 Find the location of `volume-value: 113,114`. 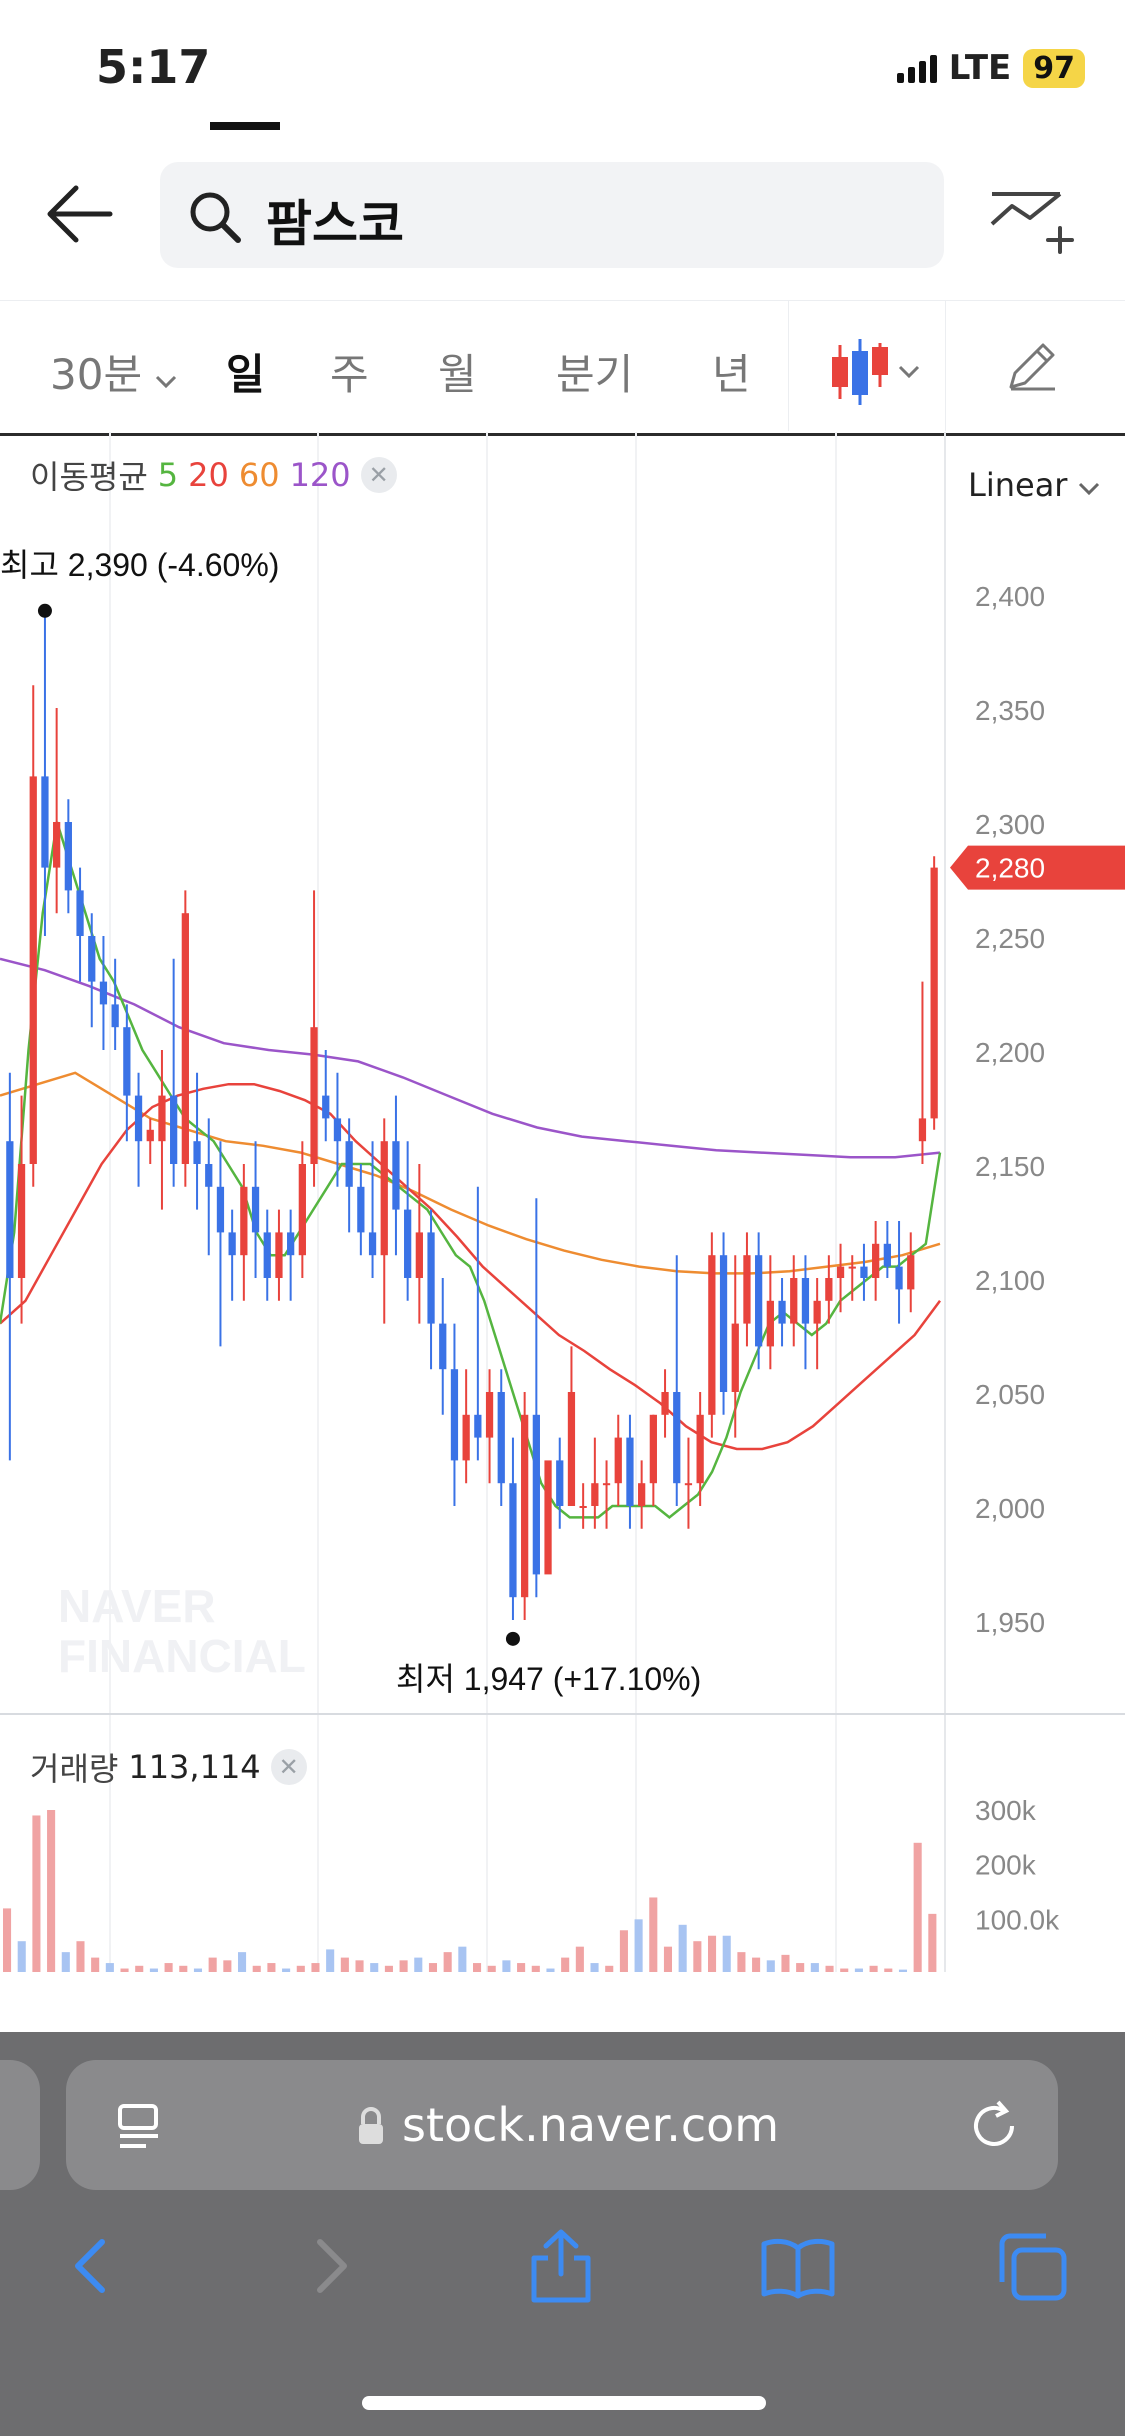

volume-value: 113,114 is located at coordinates (194, 1767).